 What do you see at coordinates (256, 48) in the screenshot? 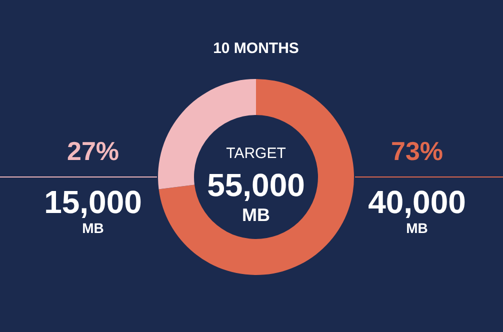
I see `chart-title: 10 MONTHS` at bounding box center [256, 48].